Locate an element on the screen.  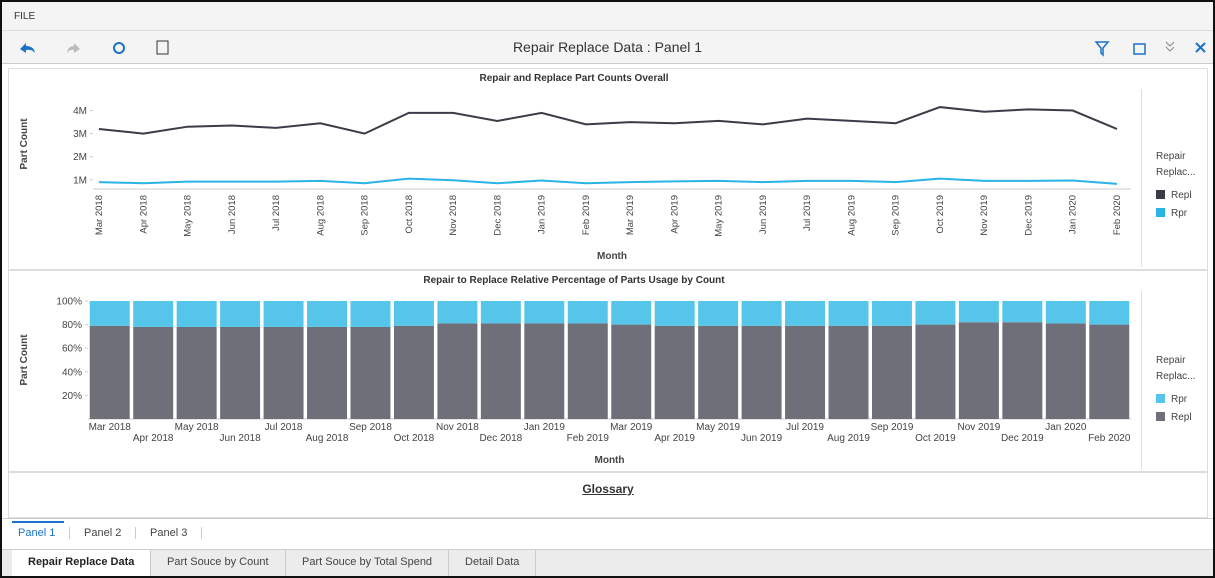
sheet-tab: Part Souce by Count is located at coordinates (218, 563).